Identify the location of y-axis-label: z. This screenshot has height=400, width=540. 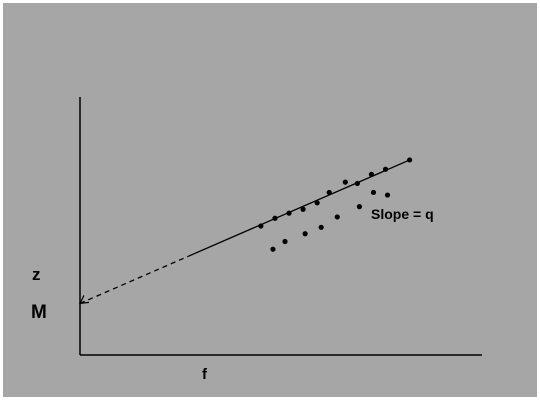
(36, 274).